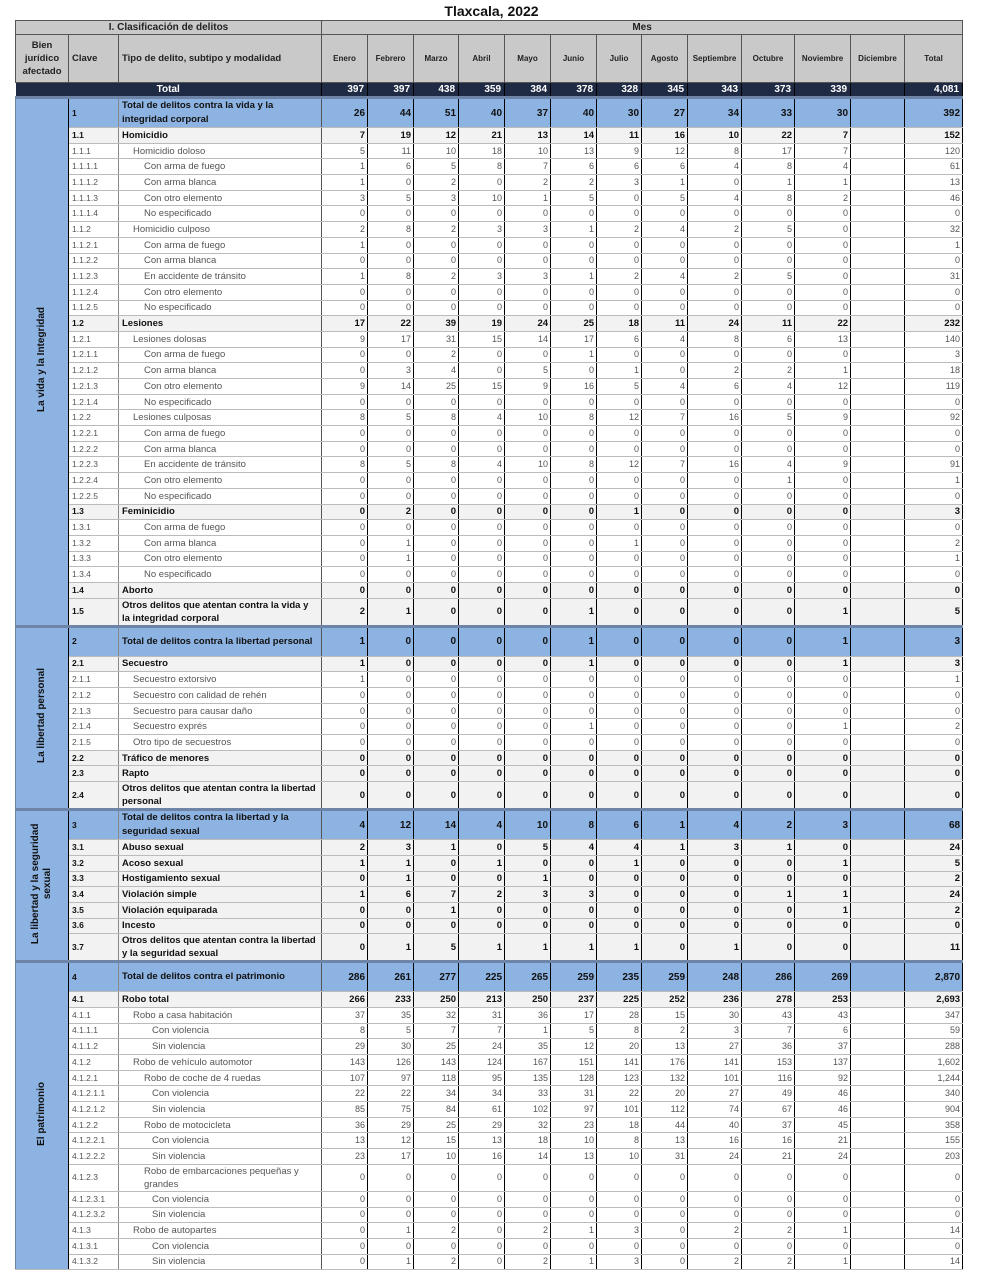 The width and height of the screenshot is (983, 1280). I want to click on month-value-cell: 13, so click(574, 151).